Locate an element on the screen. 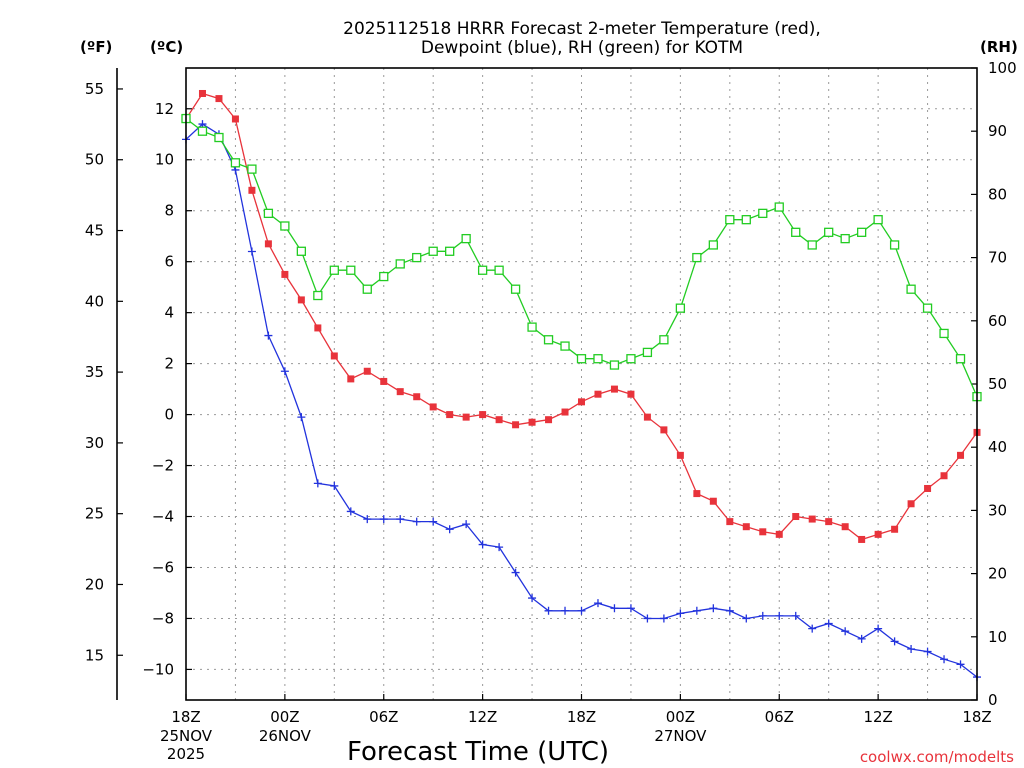 This screenshot has width=1024, height=768. x-tick-date: 26NOV is located at coordinates (285, 736).